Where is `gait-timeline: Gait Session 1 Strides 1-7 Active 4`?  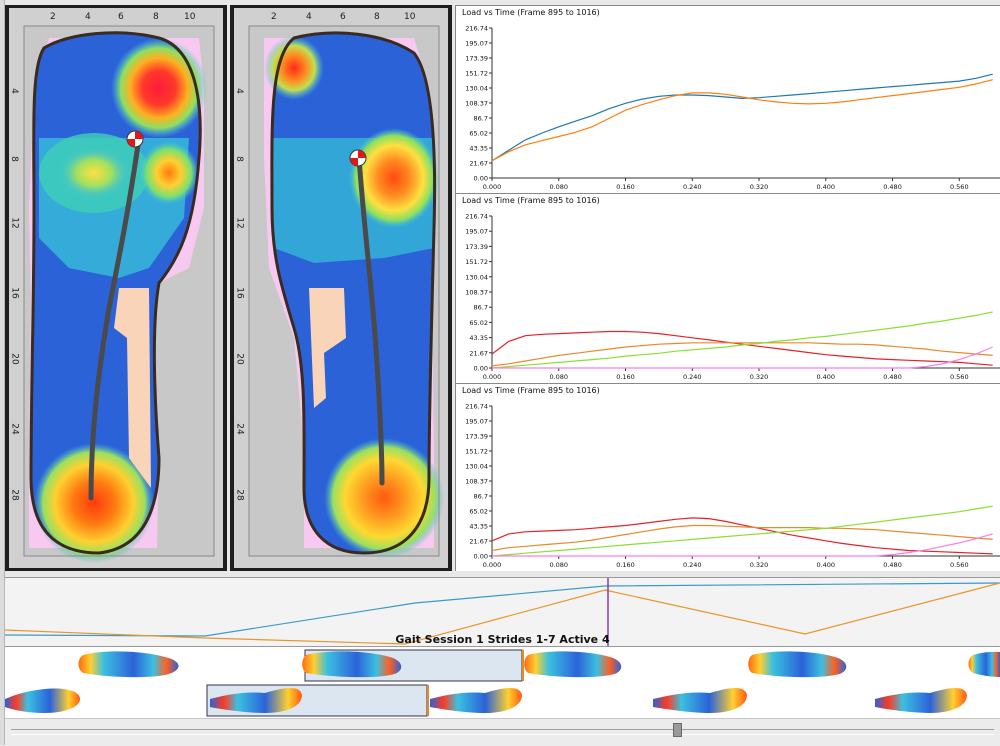
gait-timeline: Gait Session 1 Strides 1-7 Active 4 is located at coordinates (502, 612).